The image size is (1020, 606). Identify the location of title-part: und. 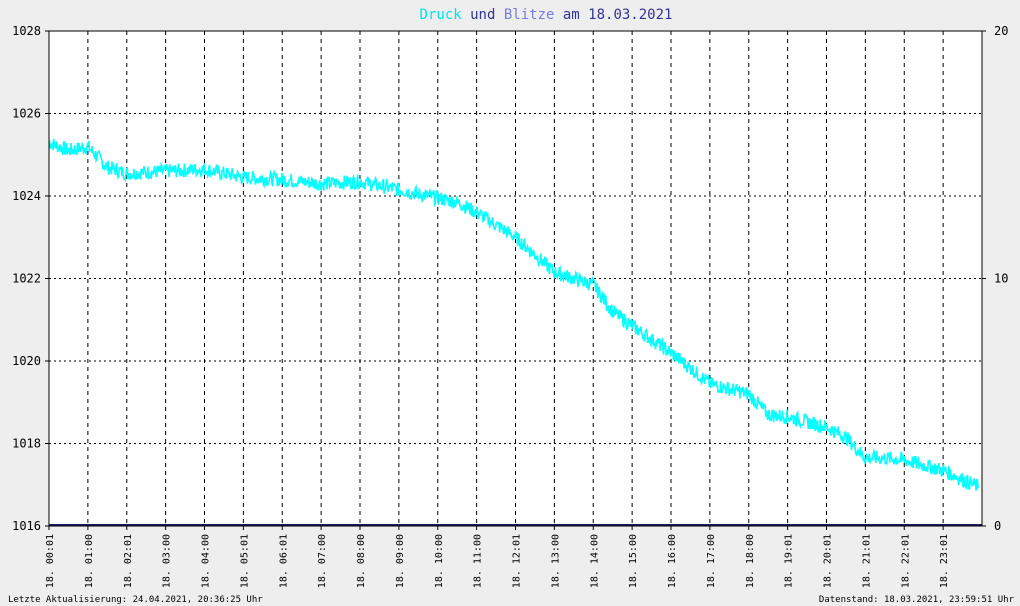
(483, 15).